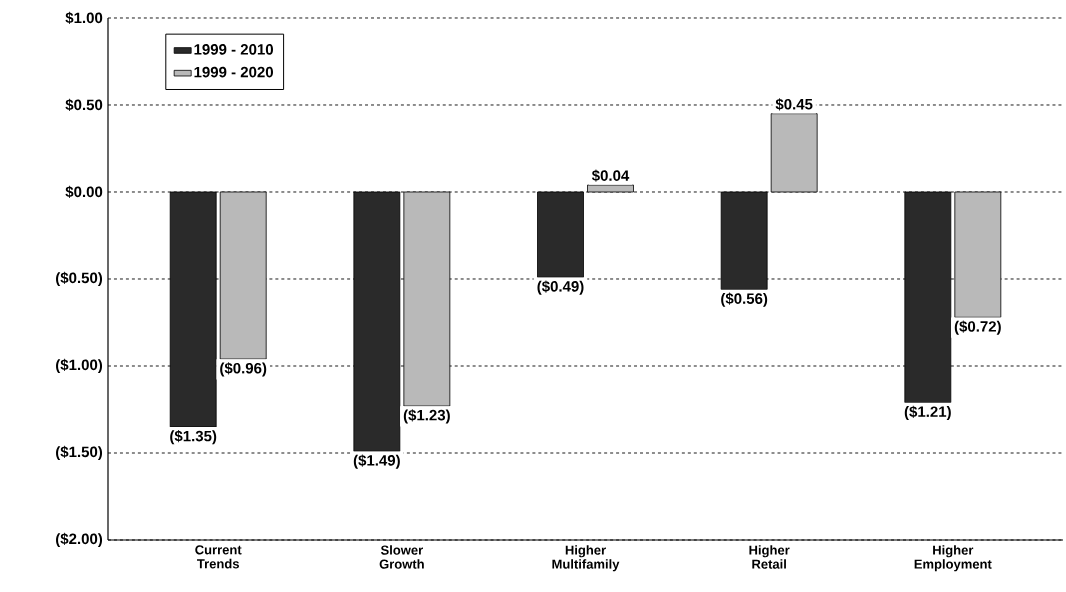 The width and height of the screenshot is (1066, 592). What do you see at coordinates (84, 105) in the screenshot?
I see `y-tick-label: $0.50` at bounding box center [84, 105].